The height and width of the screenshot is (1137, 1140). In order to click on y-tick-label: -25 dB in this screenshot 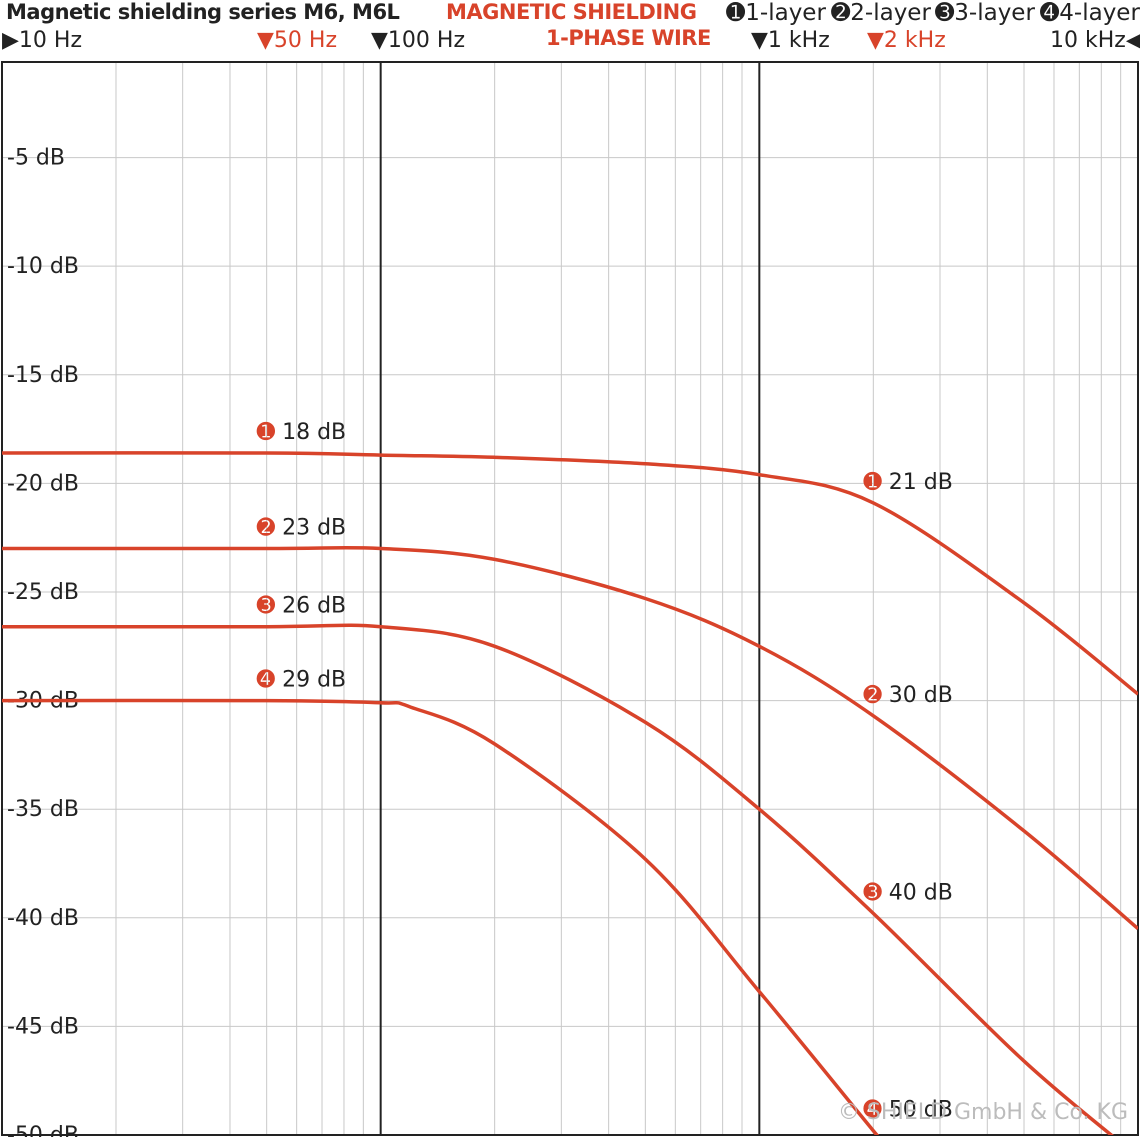, I will do `click(43, 592)`.